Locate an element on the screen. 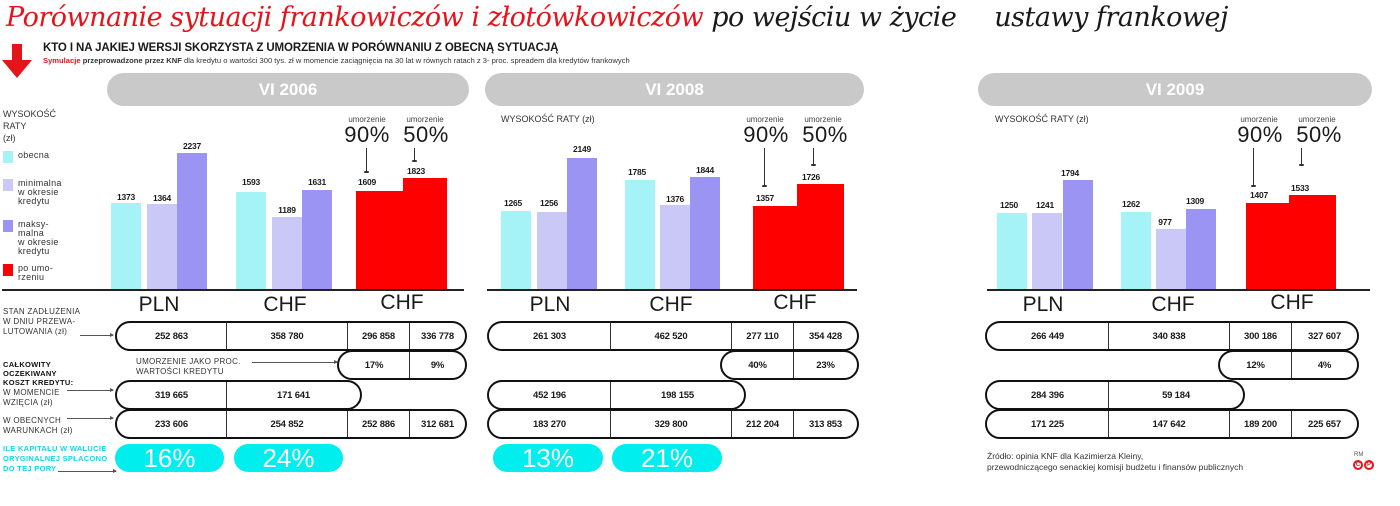 The height and width of the screenshot is (506, 1400). note-bold: przeprowadzone przez KNF is located at coordinates (132, 60).